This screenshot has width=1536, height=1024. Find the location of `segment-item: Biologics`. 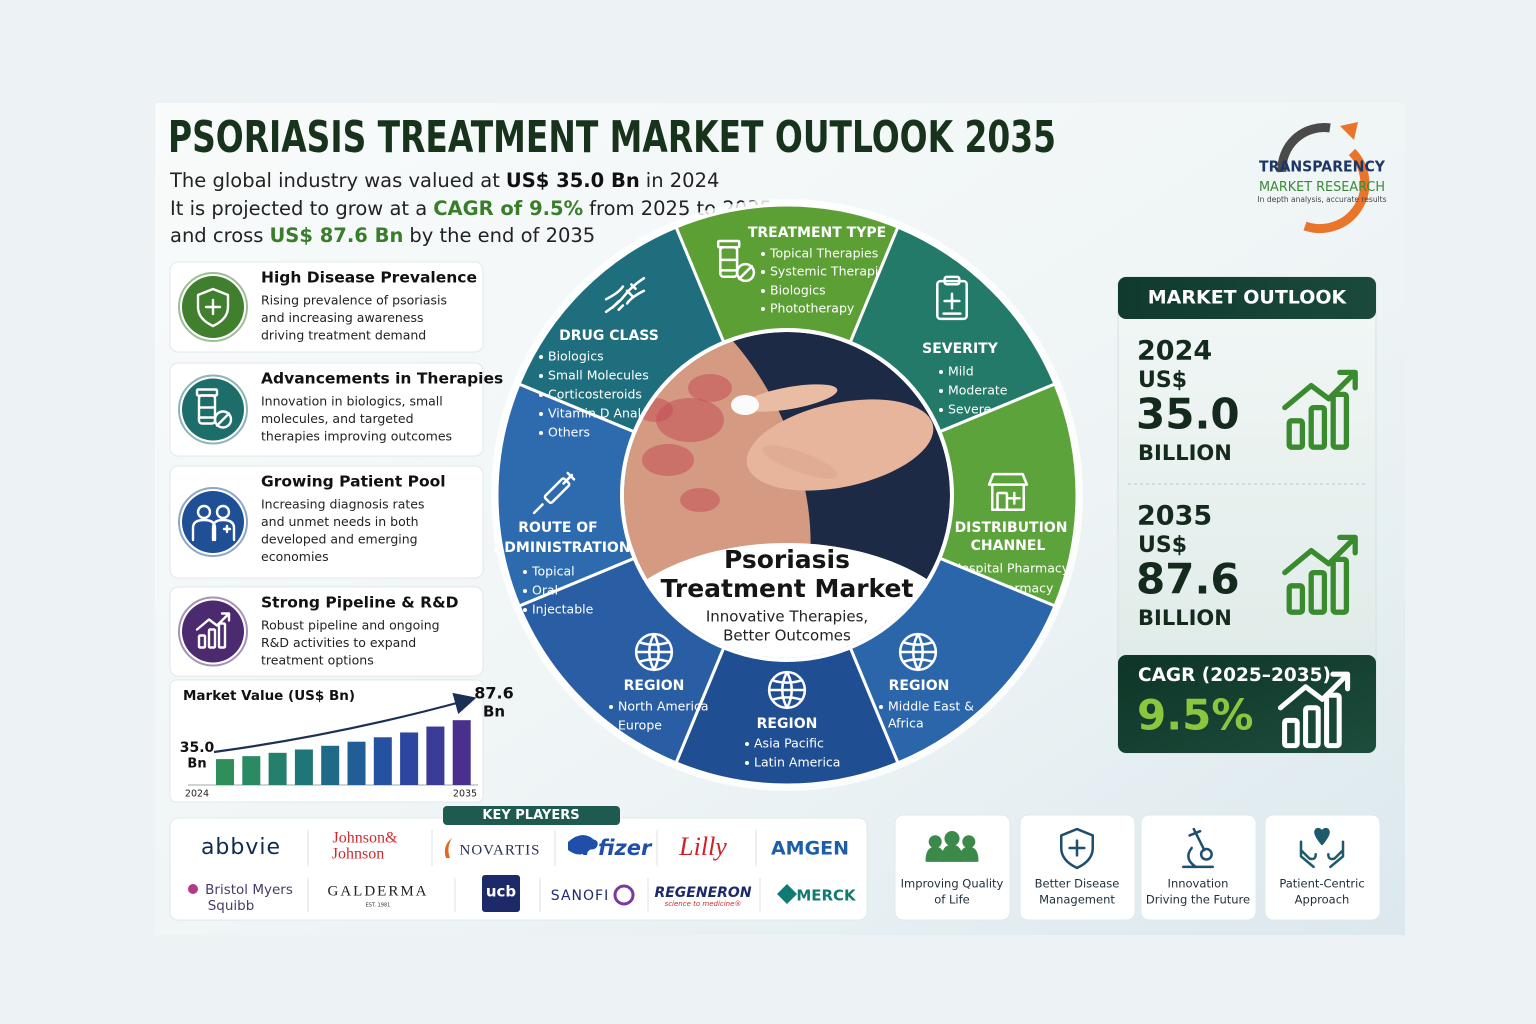

segment-item: Biologics is located at coordinates (798, 290).